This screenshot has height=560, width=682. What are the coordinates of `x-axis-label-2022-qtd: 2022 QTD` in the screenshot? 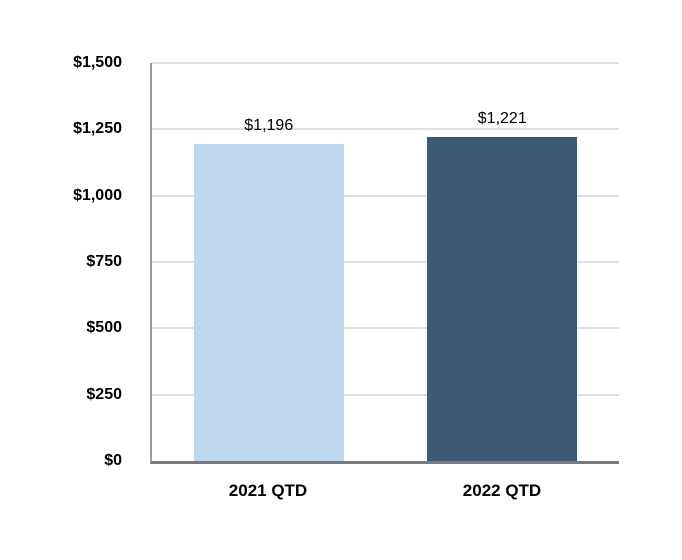 It's located at (502, 490).